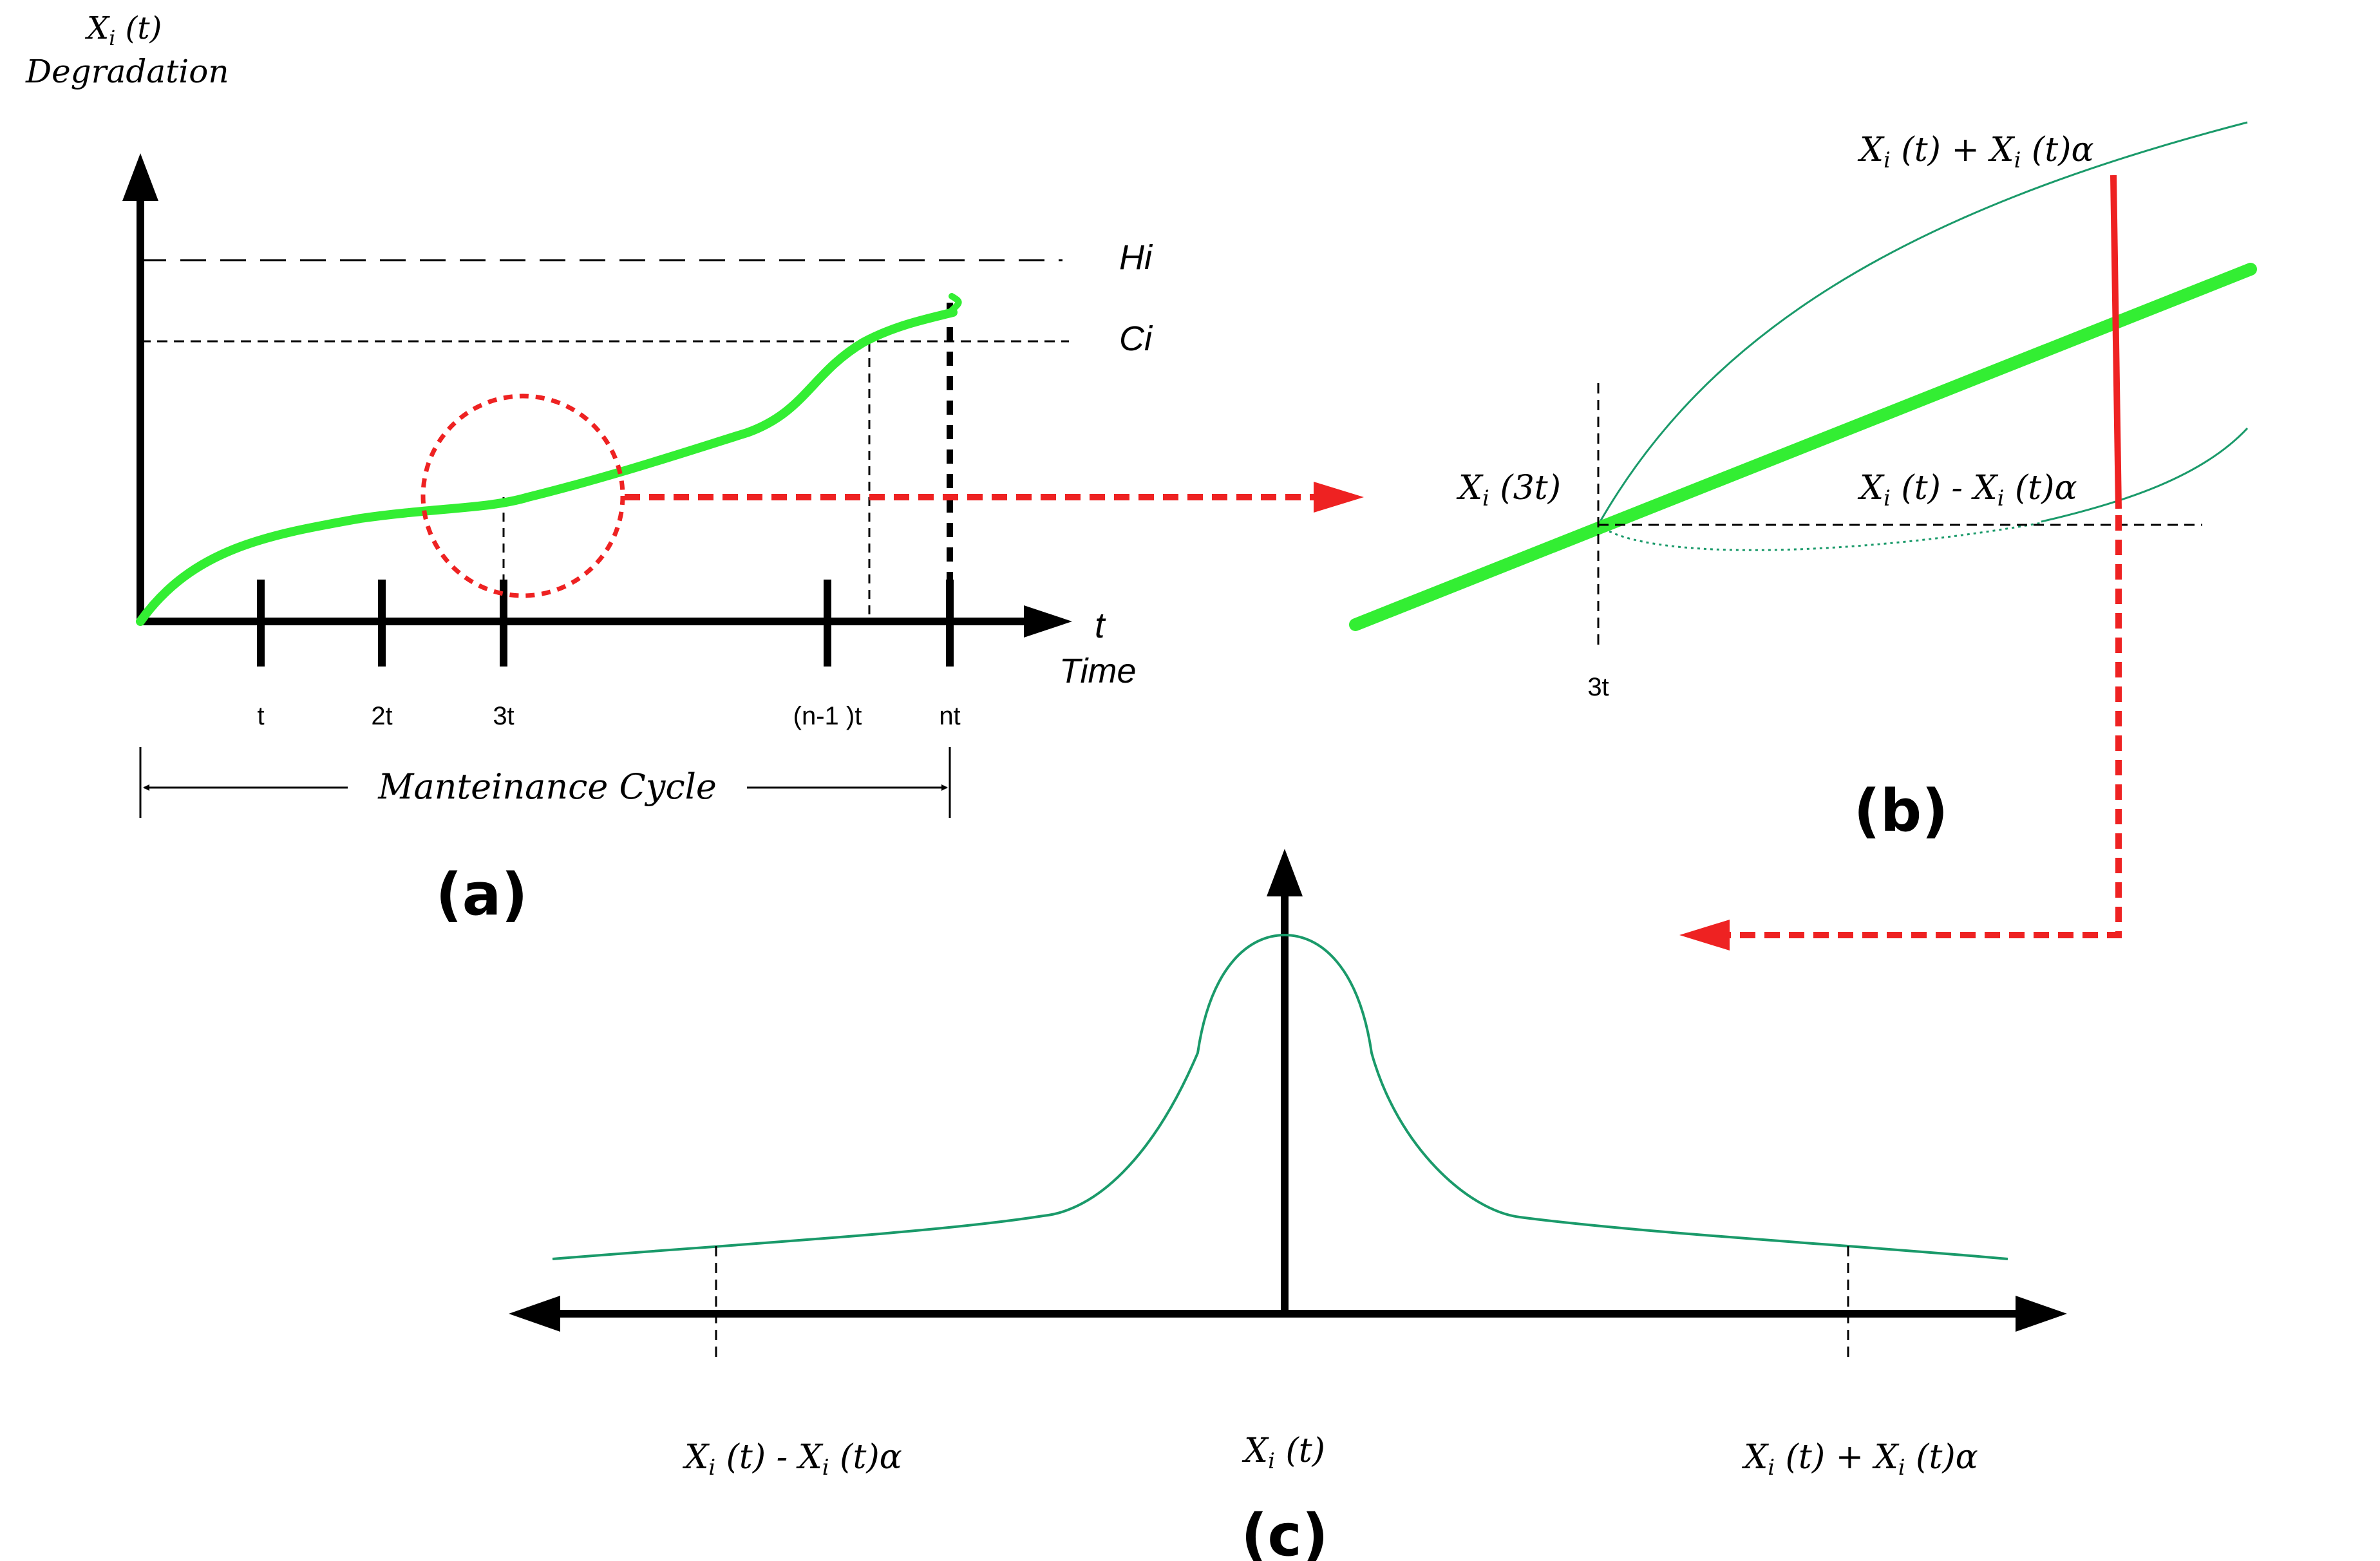 The height and width of the screenshot is (1561, 2380). What do you see at coordinates (1901, 811) in the screenshot?
I see `panel-b-label: (b)` at bounding box center [1901, 811].